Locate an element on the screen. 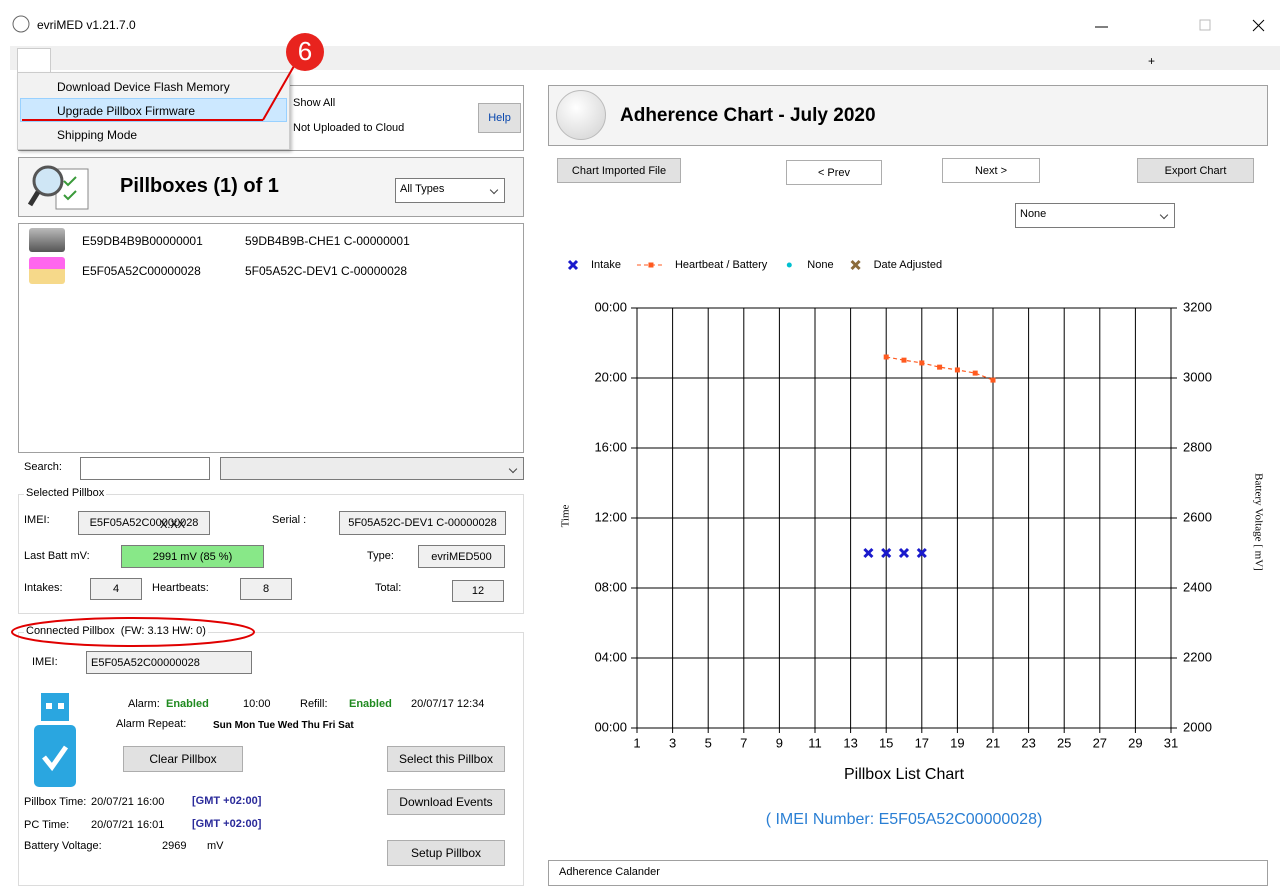  lens is located at coordinates (48, 181).